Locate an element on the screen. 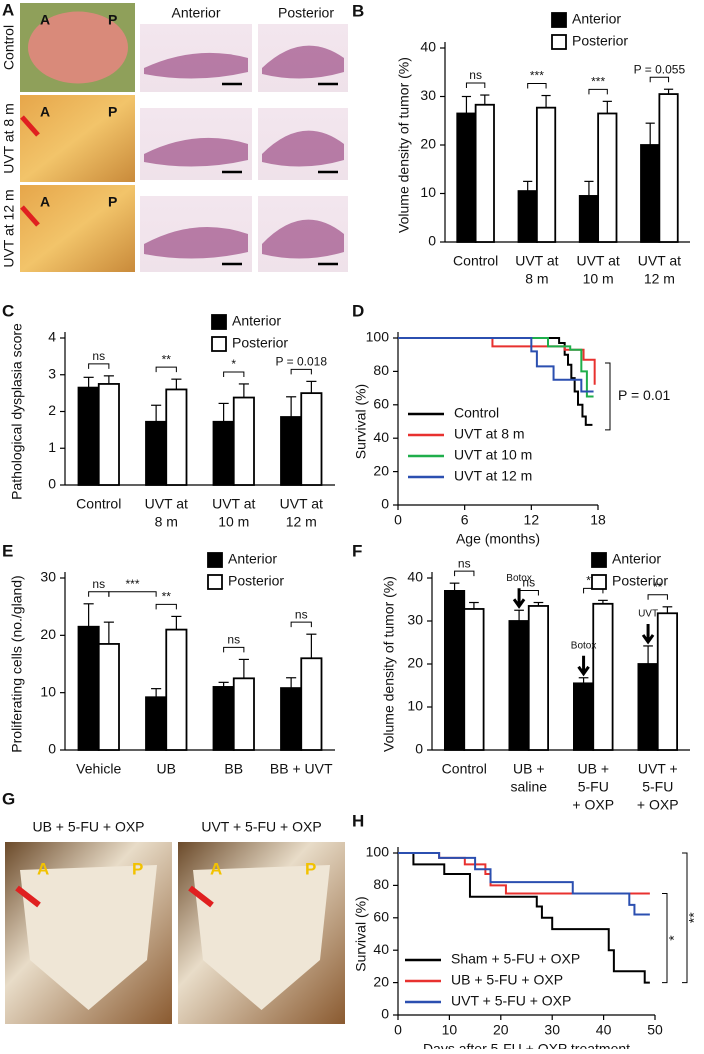 Image resolution: width=704 pixels, height=1054 pixels. x-tick-label: 0 is located at coordinates (398, 1030).